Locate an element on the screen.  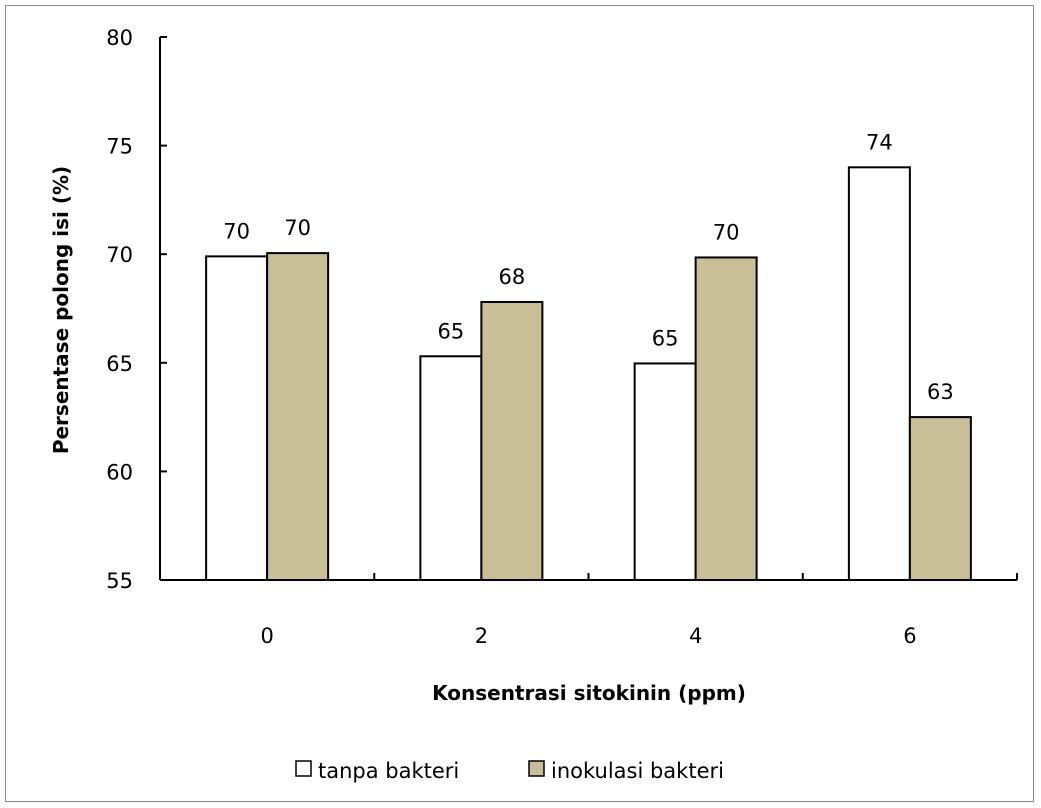
data-label-1-3: 63 is located at coordinates (940, 392).